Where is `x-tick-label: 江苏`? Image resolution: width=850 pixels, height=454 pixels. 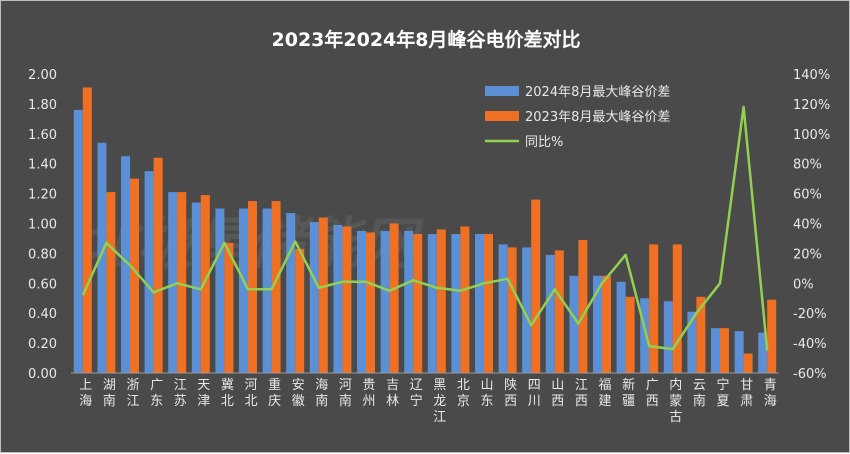
x-tick-label: 江苏 is located at coordinates (180, 393).